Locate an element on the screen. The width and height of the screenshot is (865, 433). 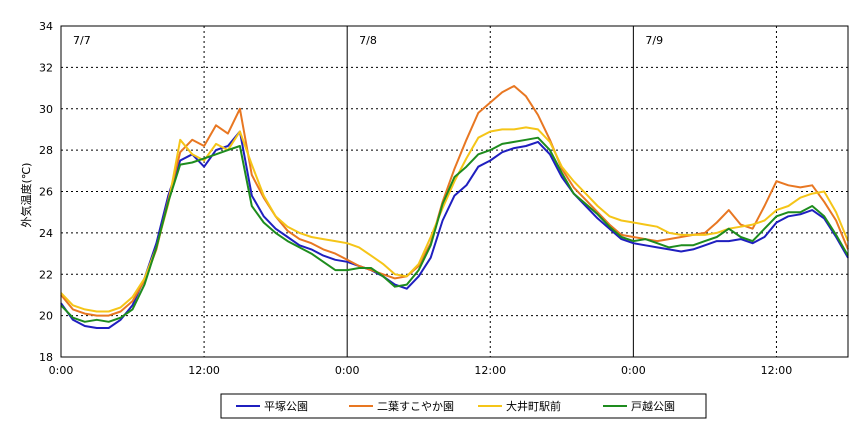
day-label: 7/7 is located at coordinates (82, 40).